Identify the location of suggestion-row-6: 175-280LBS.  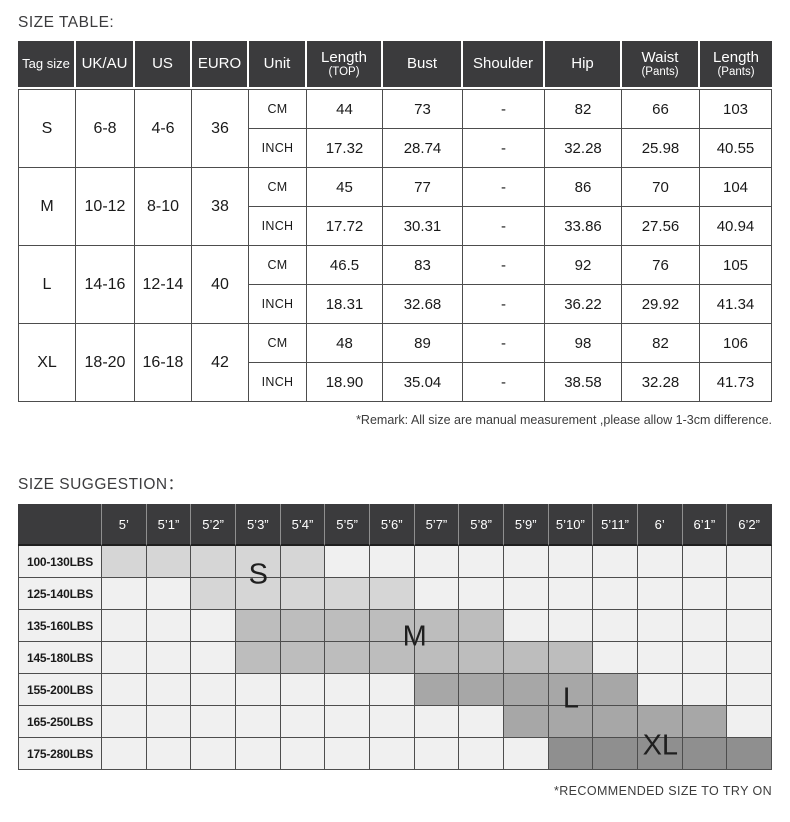
(395, 754).